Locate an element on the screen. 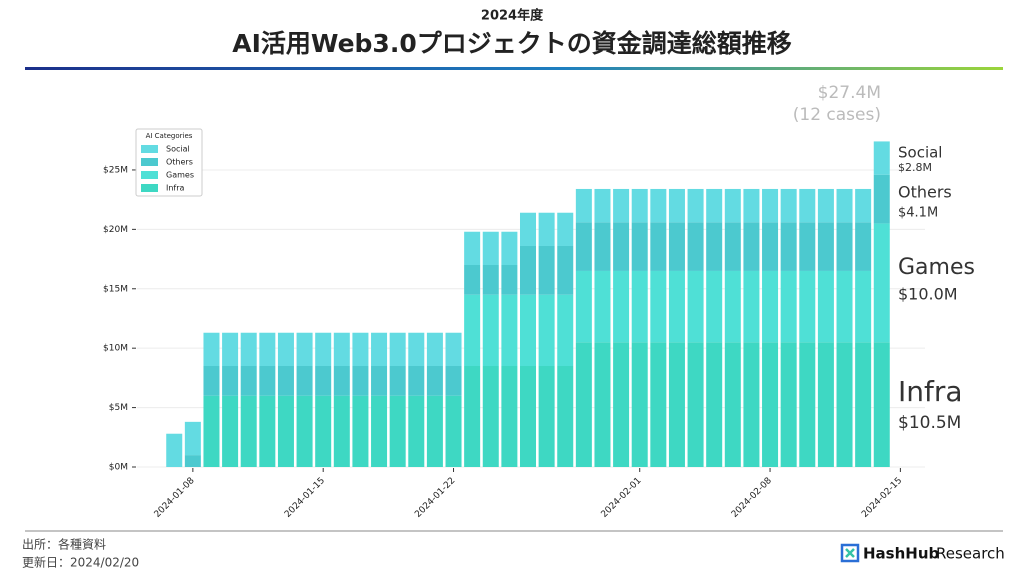  legend-label: Games is located at coordinates (180, 175).